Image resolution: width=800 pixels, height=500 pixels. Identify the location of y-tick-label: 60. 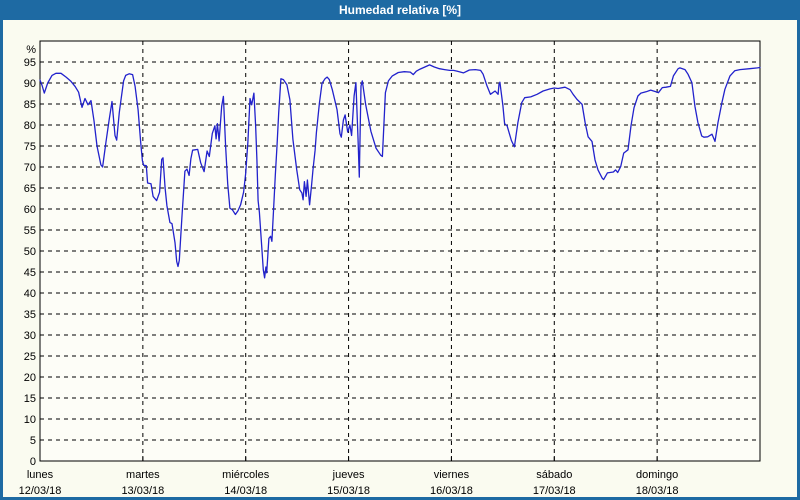
(30, 210).